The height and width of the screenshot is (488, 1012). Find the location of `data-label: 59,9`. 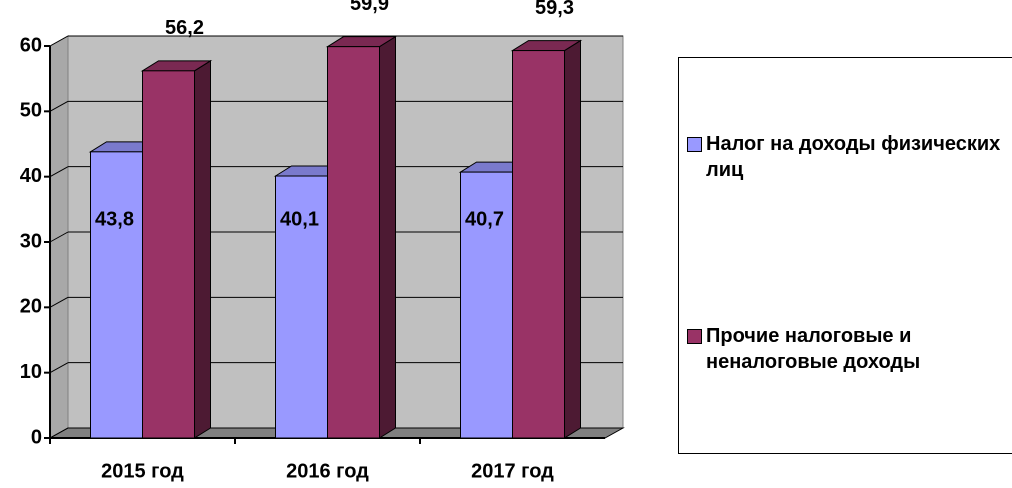

data-label: 59,9 is located at coordinates (369, 7).